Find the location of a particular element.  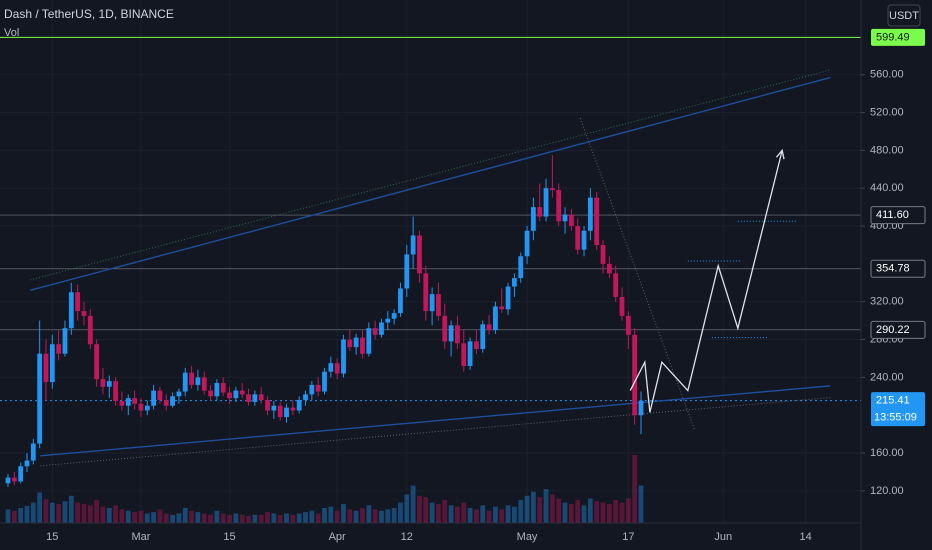

price-level-label: 354.78 is located at coordinates (893, 269).